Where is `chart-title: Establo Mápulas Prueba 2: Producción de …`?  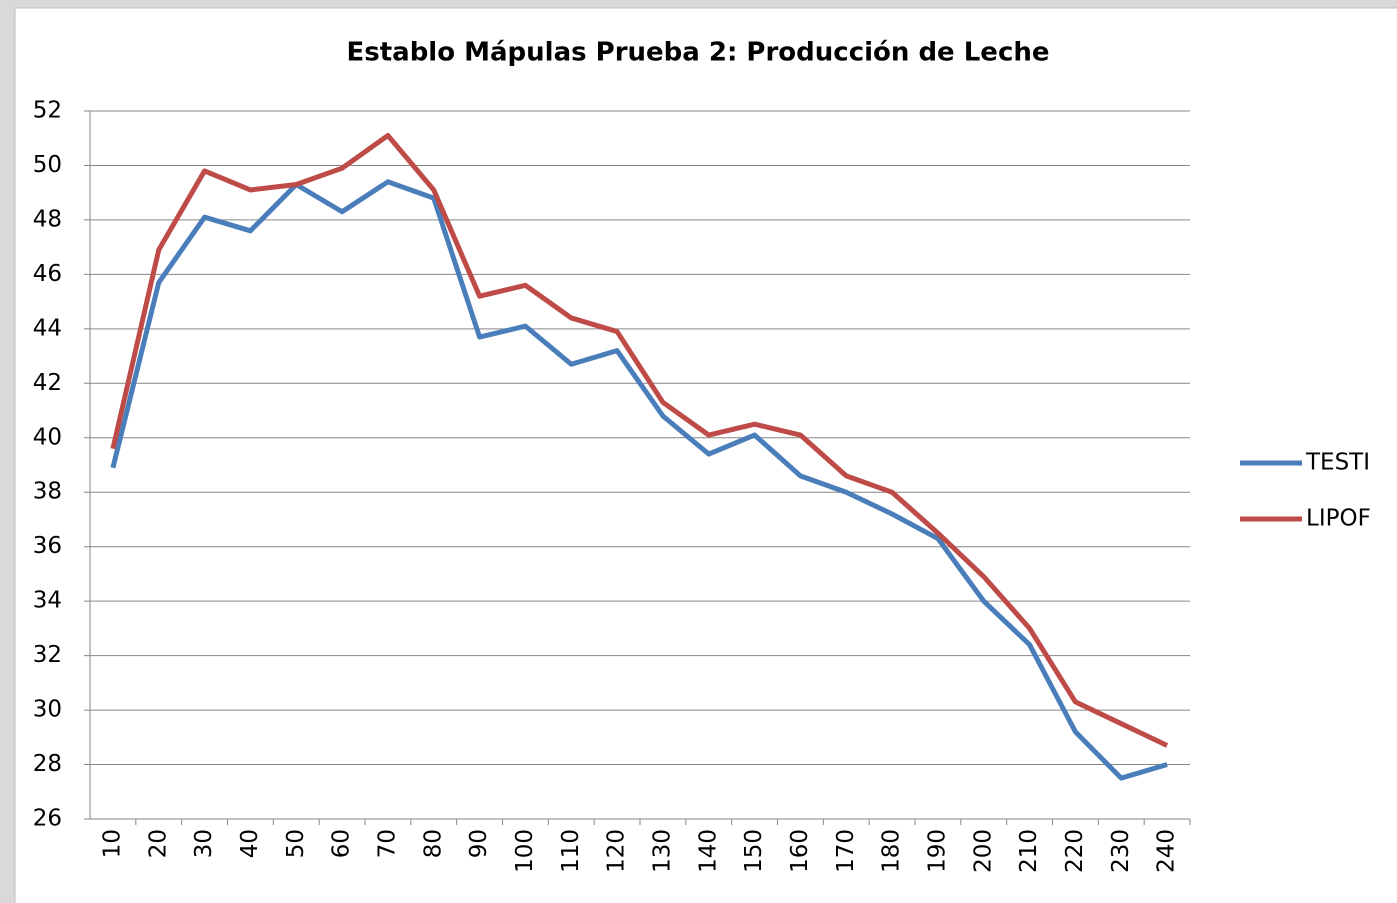
chart-title: Establo Mápulas Prueba 2: Producción de … is located at coordinates (697, 53).